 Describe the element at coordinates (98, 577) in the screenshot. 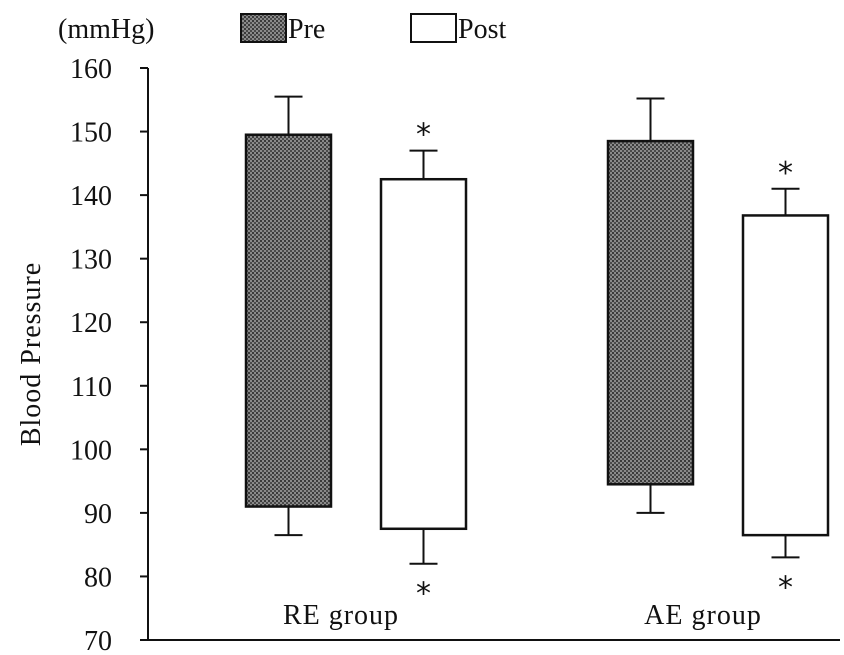

I see `y-tick-label: 80` at that location.